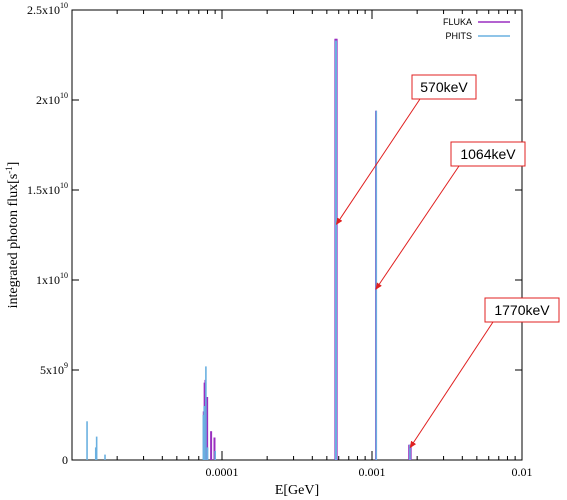 The width and height of the screenshot is (567, 500). What do you see at coordinates (12, 235) in the screenshot?
I see `y-axis-title: integrated photon flux[s-1]` at bounding box center [12, 235].